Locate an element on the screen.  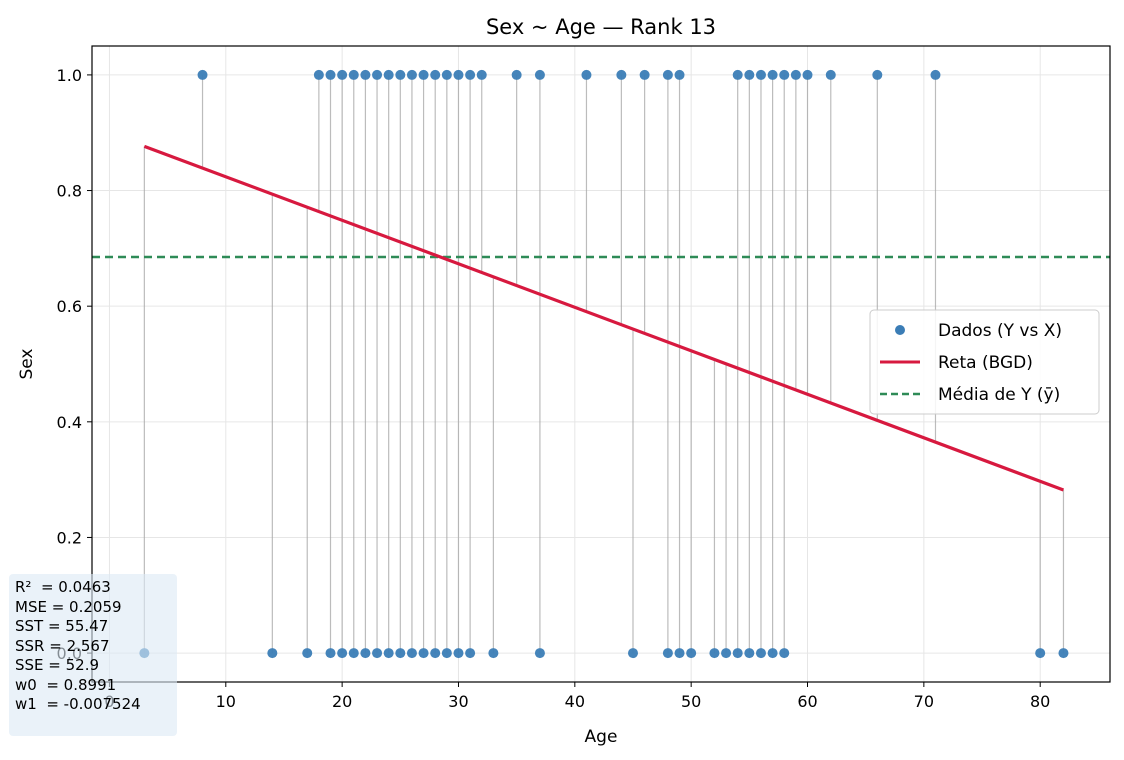
x-axis-title: Age is located at coordinates (601, 737).